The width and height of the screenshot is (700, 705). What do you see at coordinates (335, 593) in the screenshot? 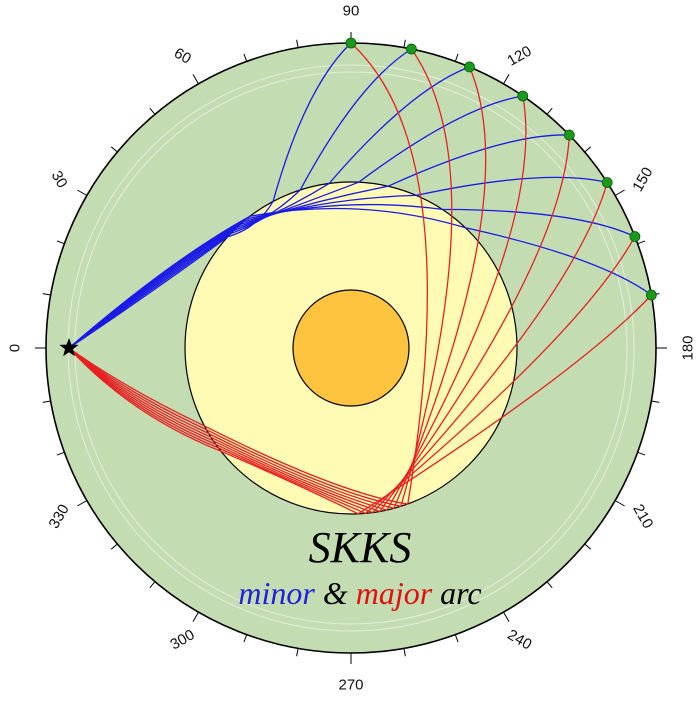
I see `subtitle-part-1: &` at bounding box center [335, 593].